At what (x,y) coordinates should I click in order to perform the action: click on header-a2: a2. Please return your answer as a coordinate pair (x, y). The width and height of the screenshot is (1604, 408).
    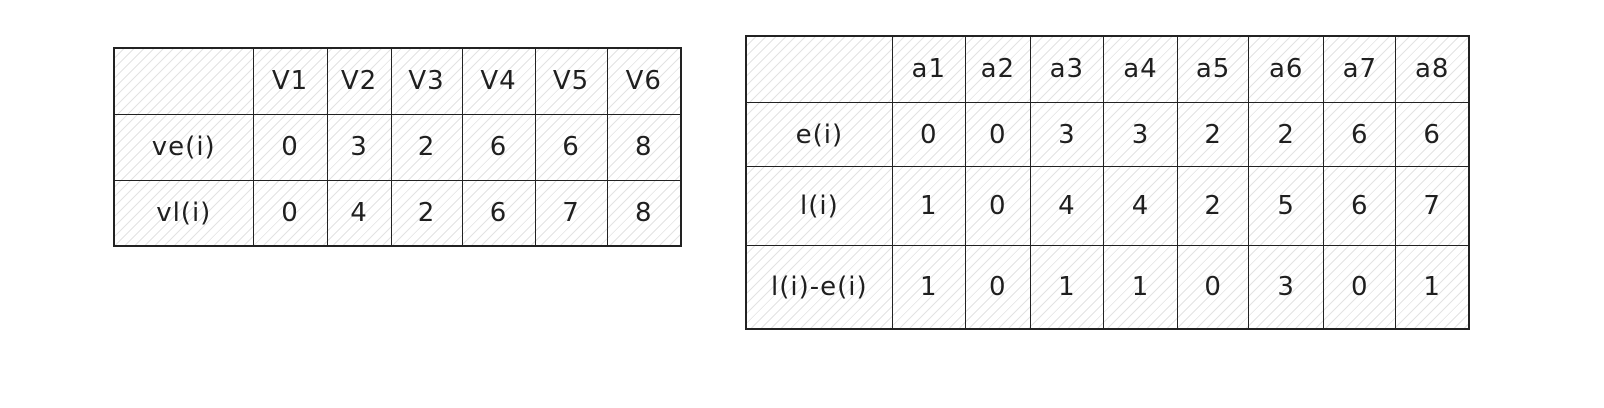
    Looking at the image, I should click on (997, 69).